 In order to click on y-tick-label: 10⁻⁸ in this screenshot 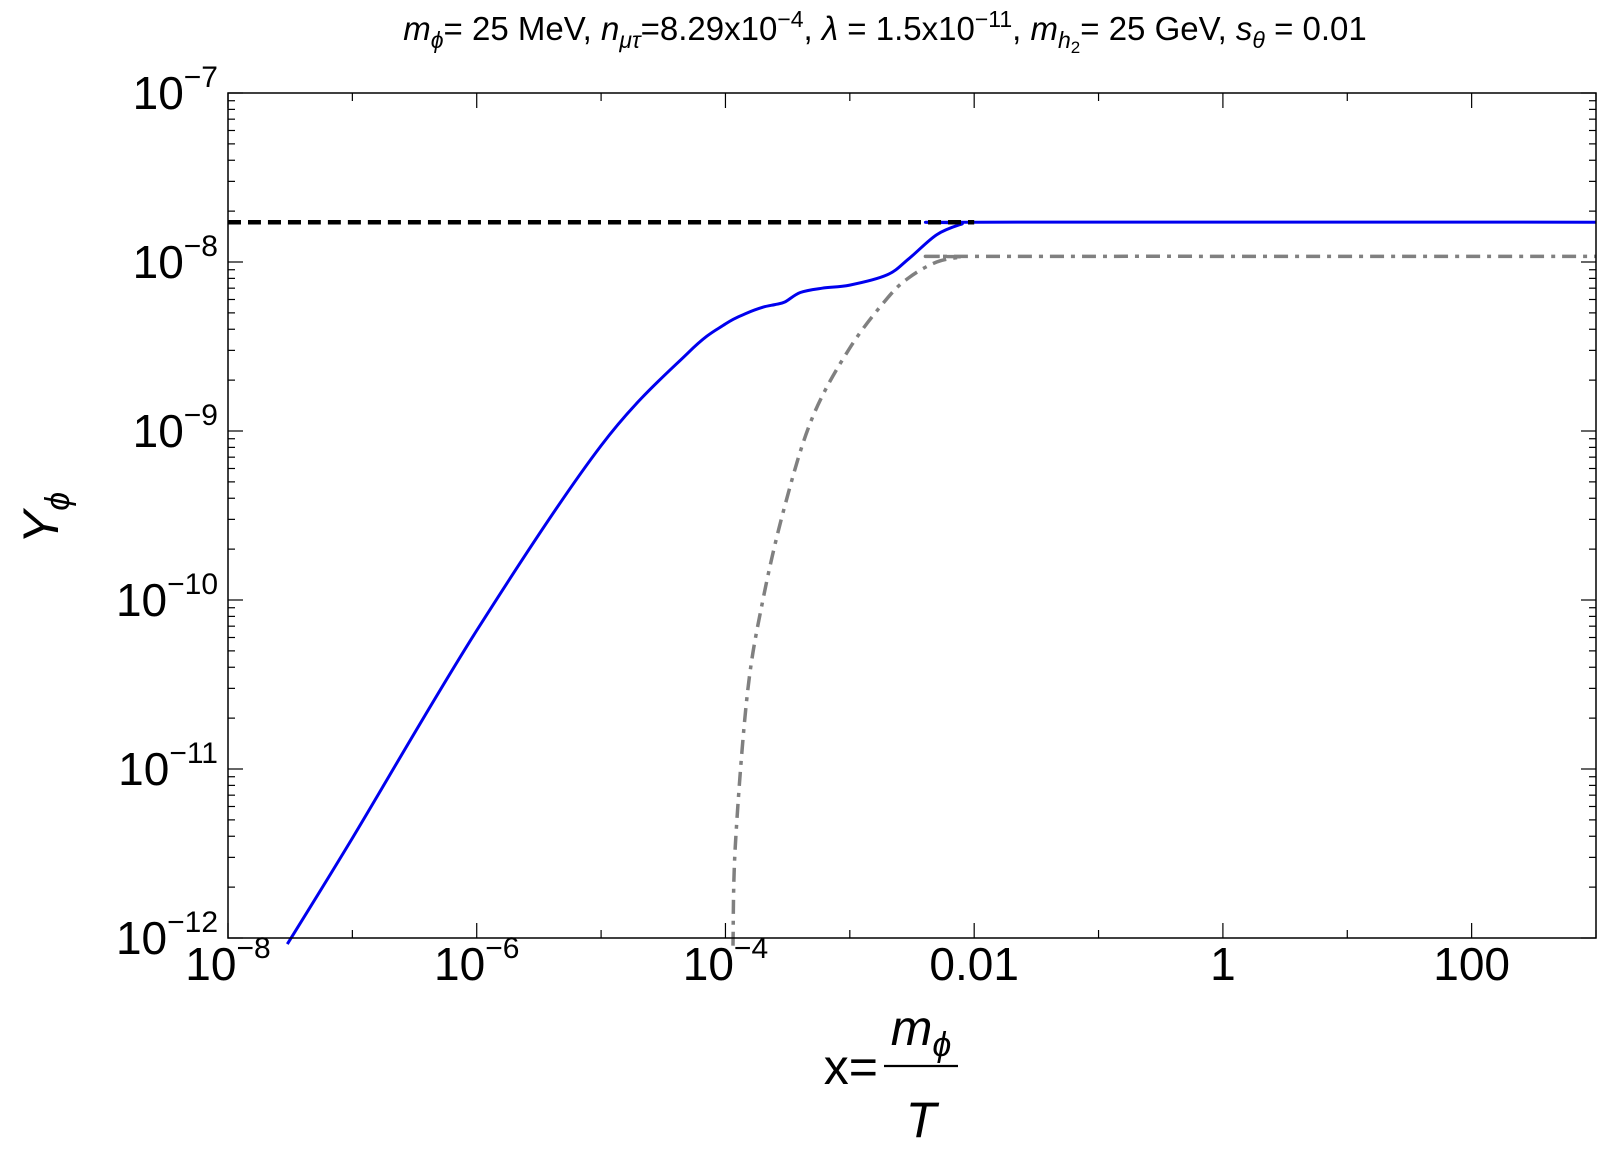, I will do `click(175, 259)`.